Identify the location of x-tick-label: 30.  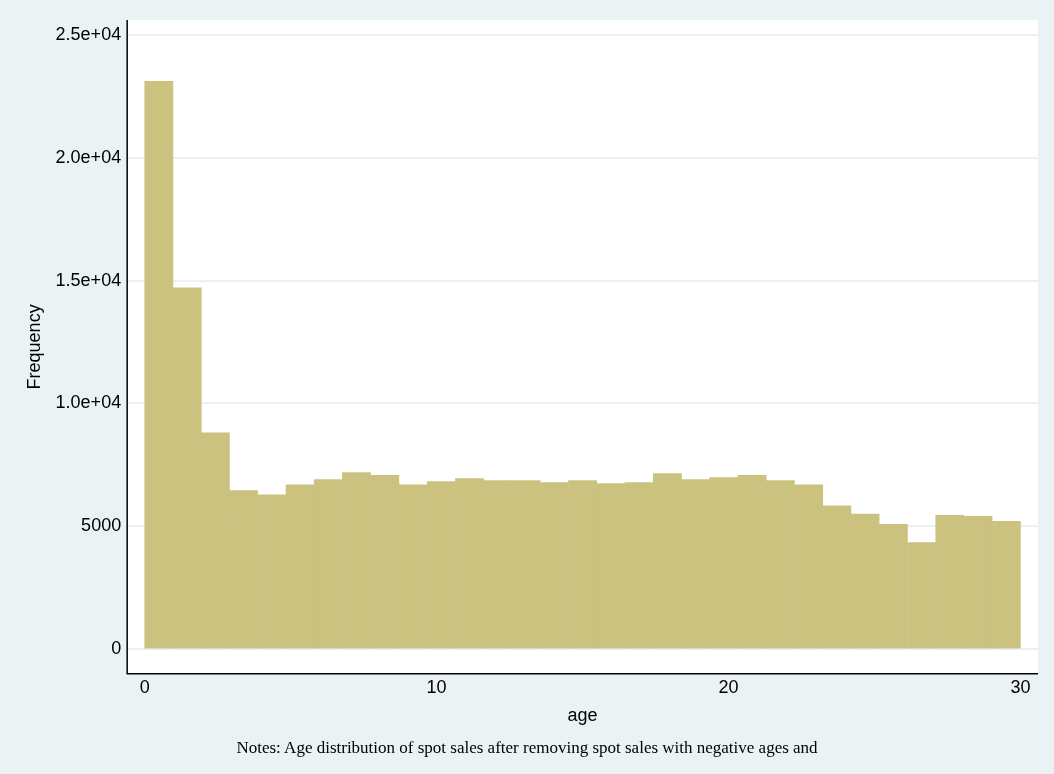
(1020, 686).